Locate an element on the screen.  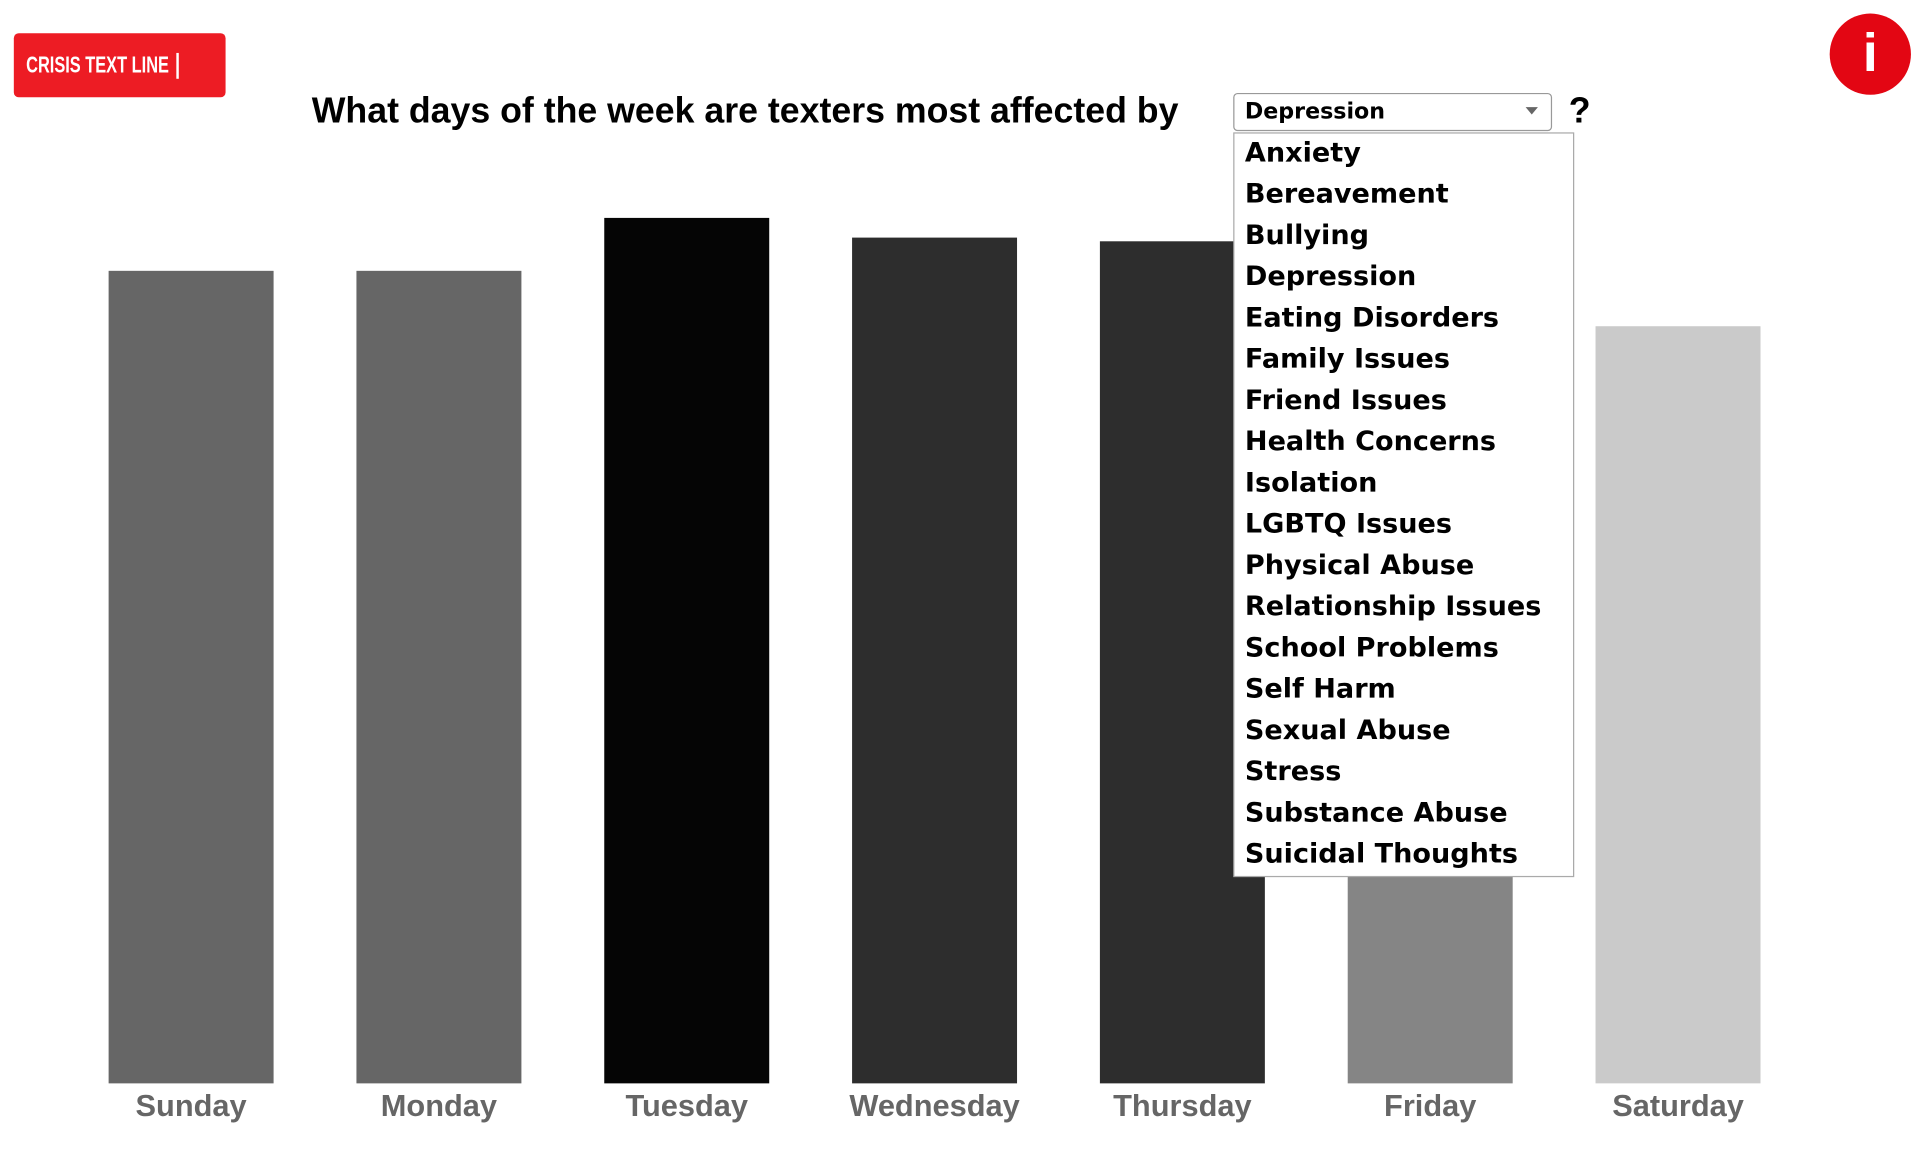
question-mark: ? is located at coordinates (1580, 111).